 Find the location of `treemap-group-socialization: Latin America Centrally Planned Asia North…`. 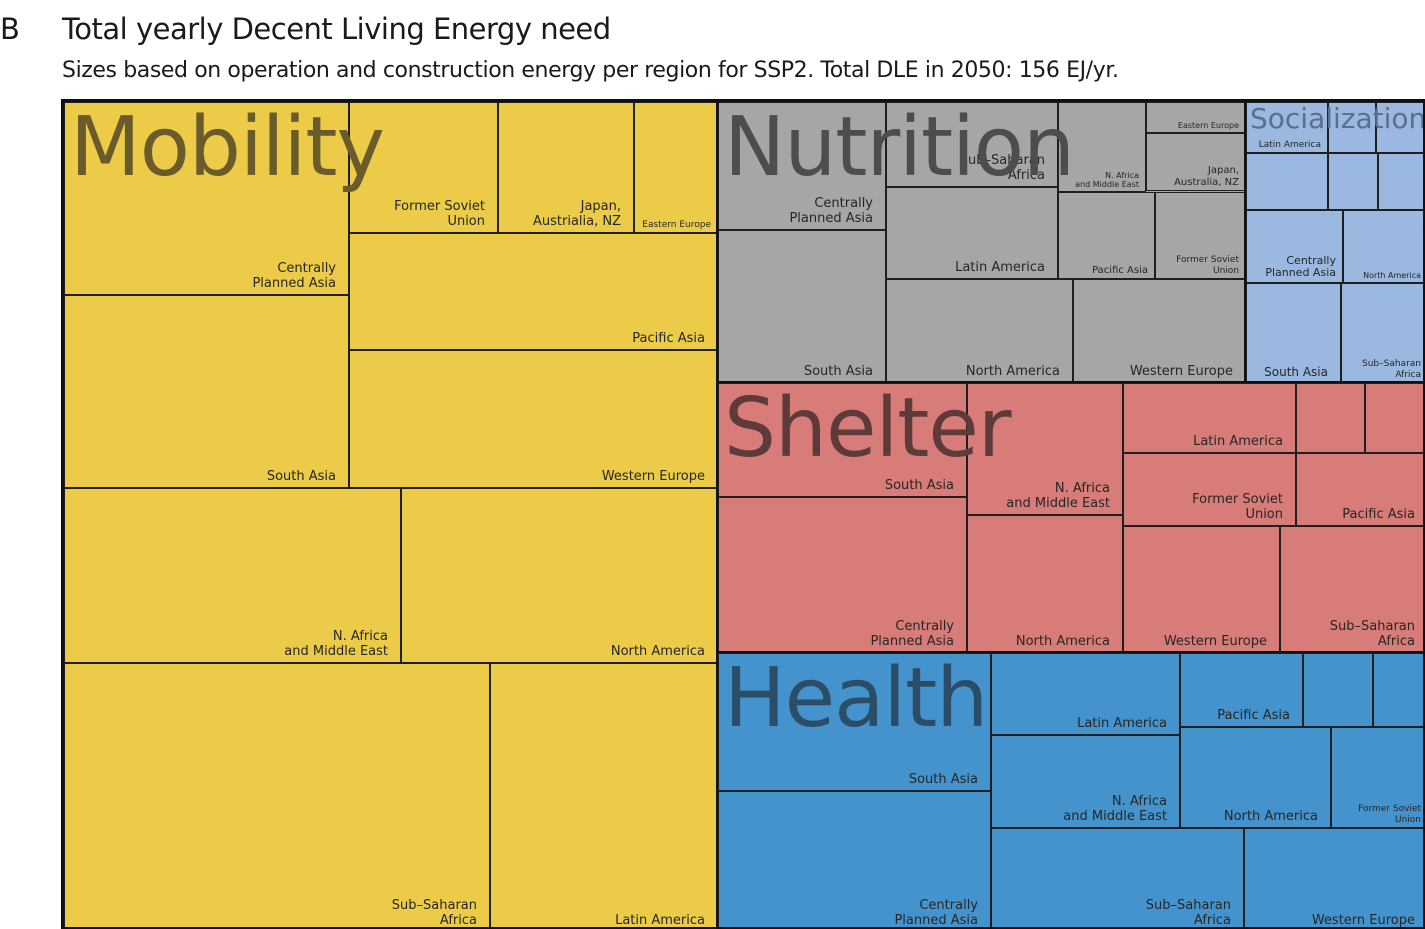

treemap-group-socialization: Latin America Centrally Planned Asia North… is located at coordinates (1334, 241).